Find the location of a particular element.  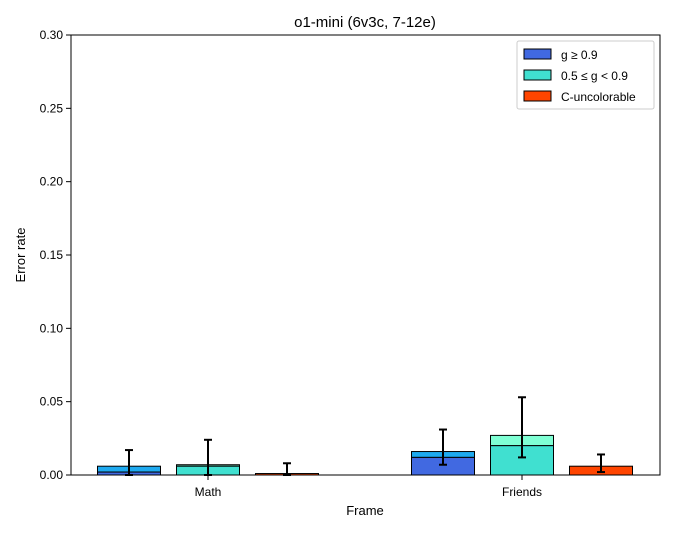

legend-label: g ≥ 0.9 is located at coordinates (579, 55).